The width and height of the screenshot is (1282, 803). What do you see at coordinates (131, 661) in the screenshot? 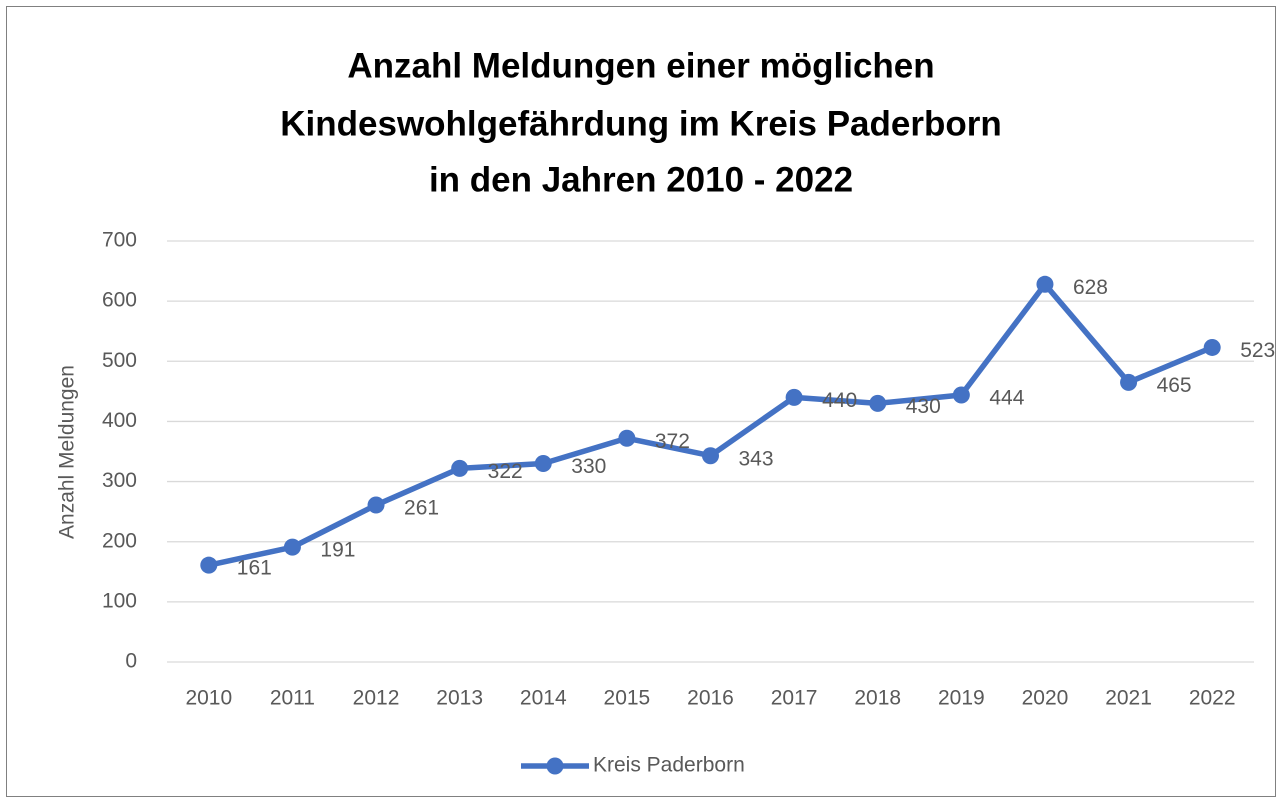
I see `y-tick-label: 0` at bounding box center [131, 661].